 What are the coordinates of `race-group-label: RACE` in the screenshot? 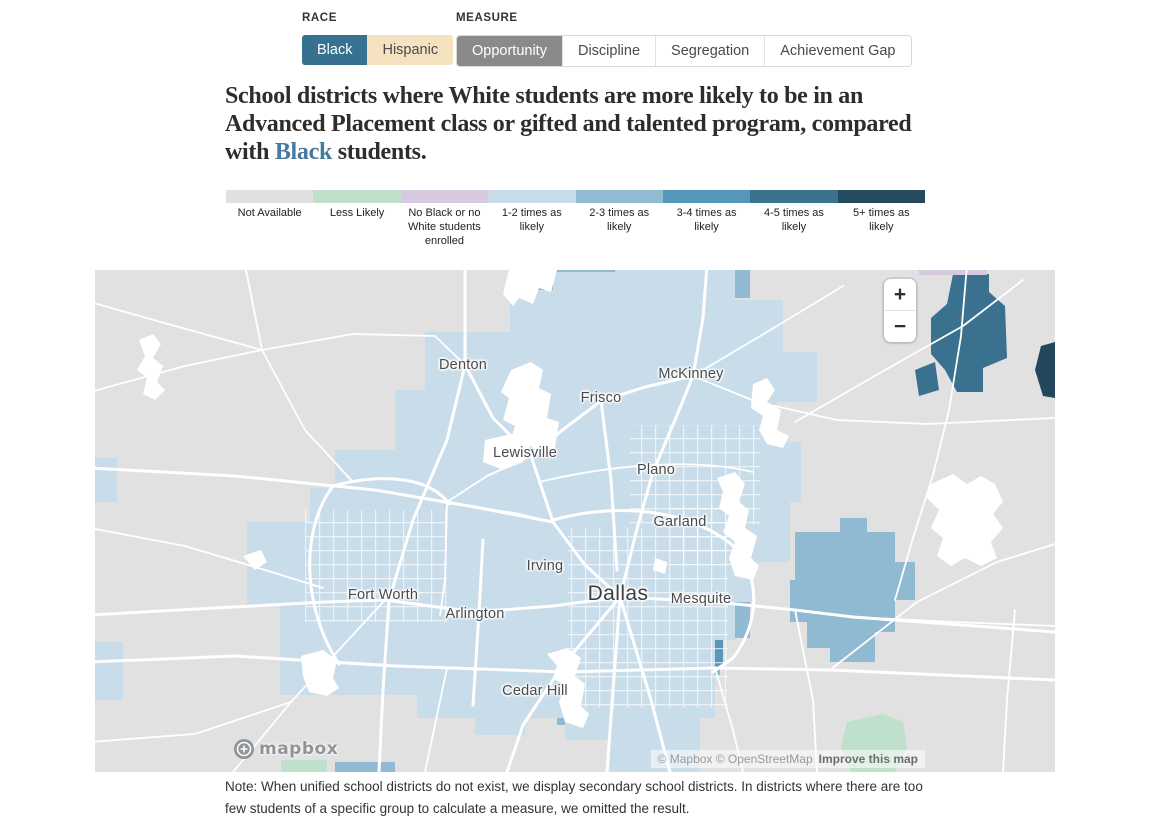 It's located at (319, 18).